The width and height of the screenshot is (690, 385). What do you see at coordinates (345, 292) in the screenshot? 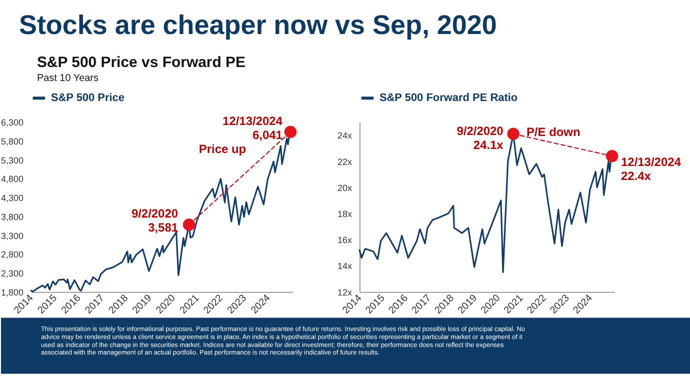
I see `y-tick-label: 12x` at bounding box center [345, 292].